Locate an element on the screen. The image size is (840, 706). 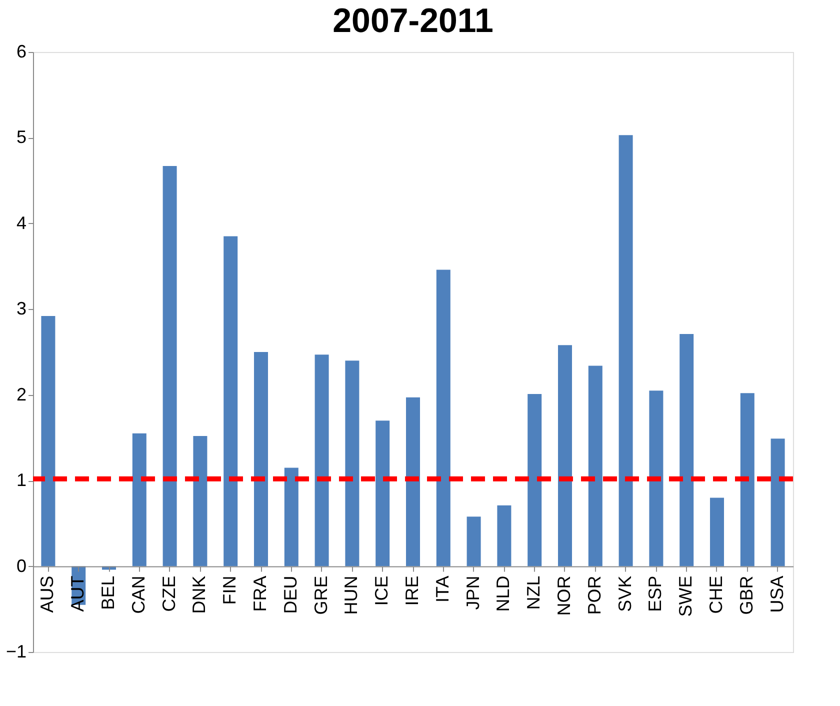
x-tick-label: POR is located at coordinates (594, 595).